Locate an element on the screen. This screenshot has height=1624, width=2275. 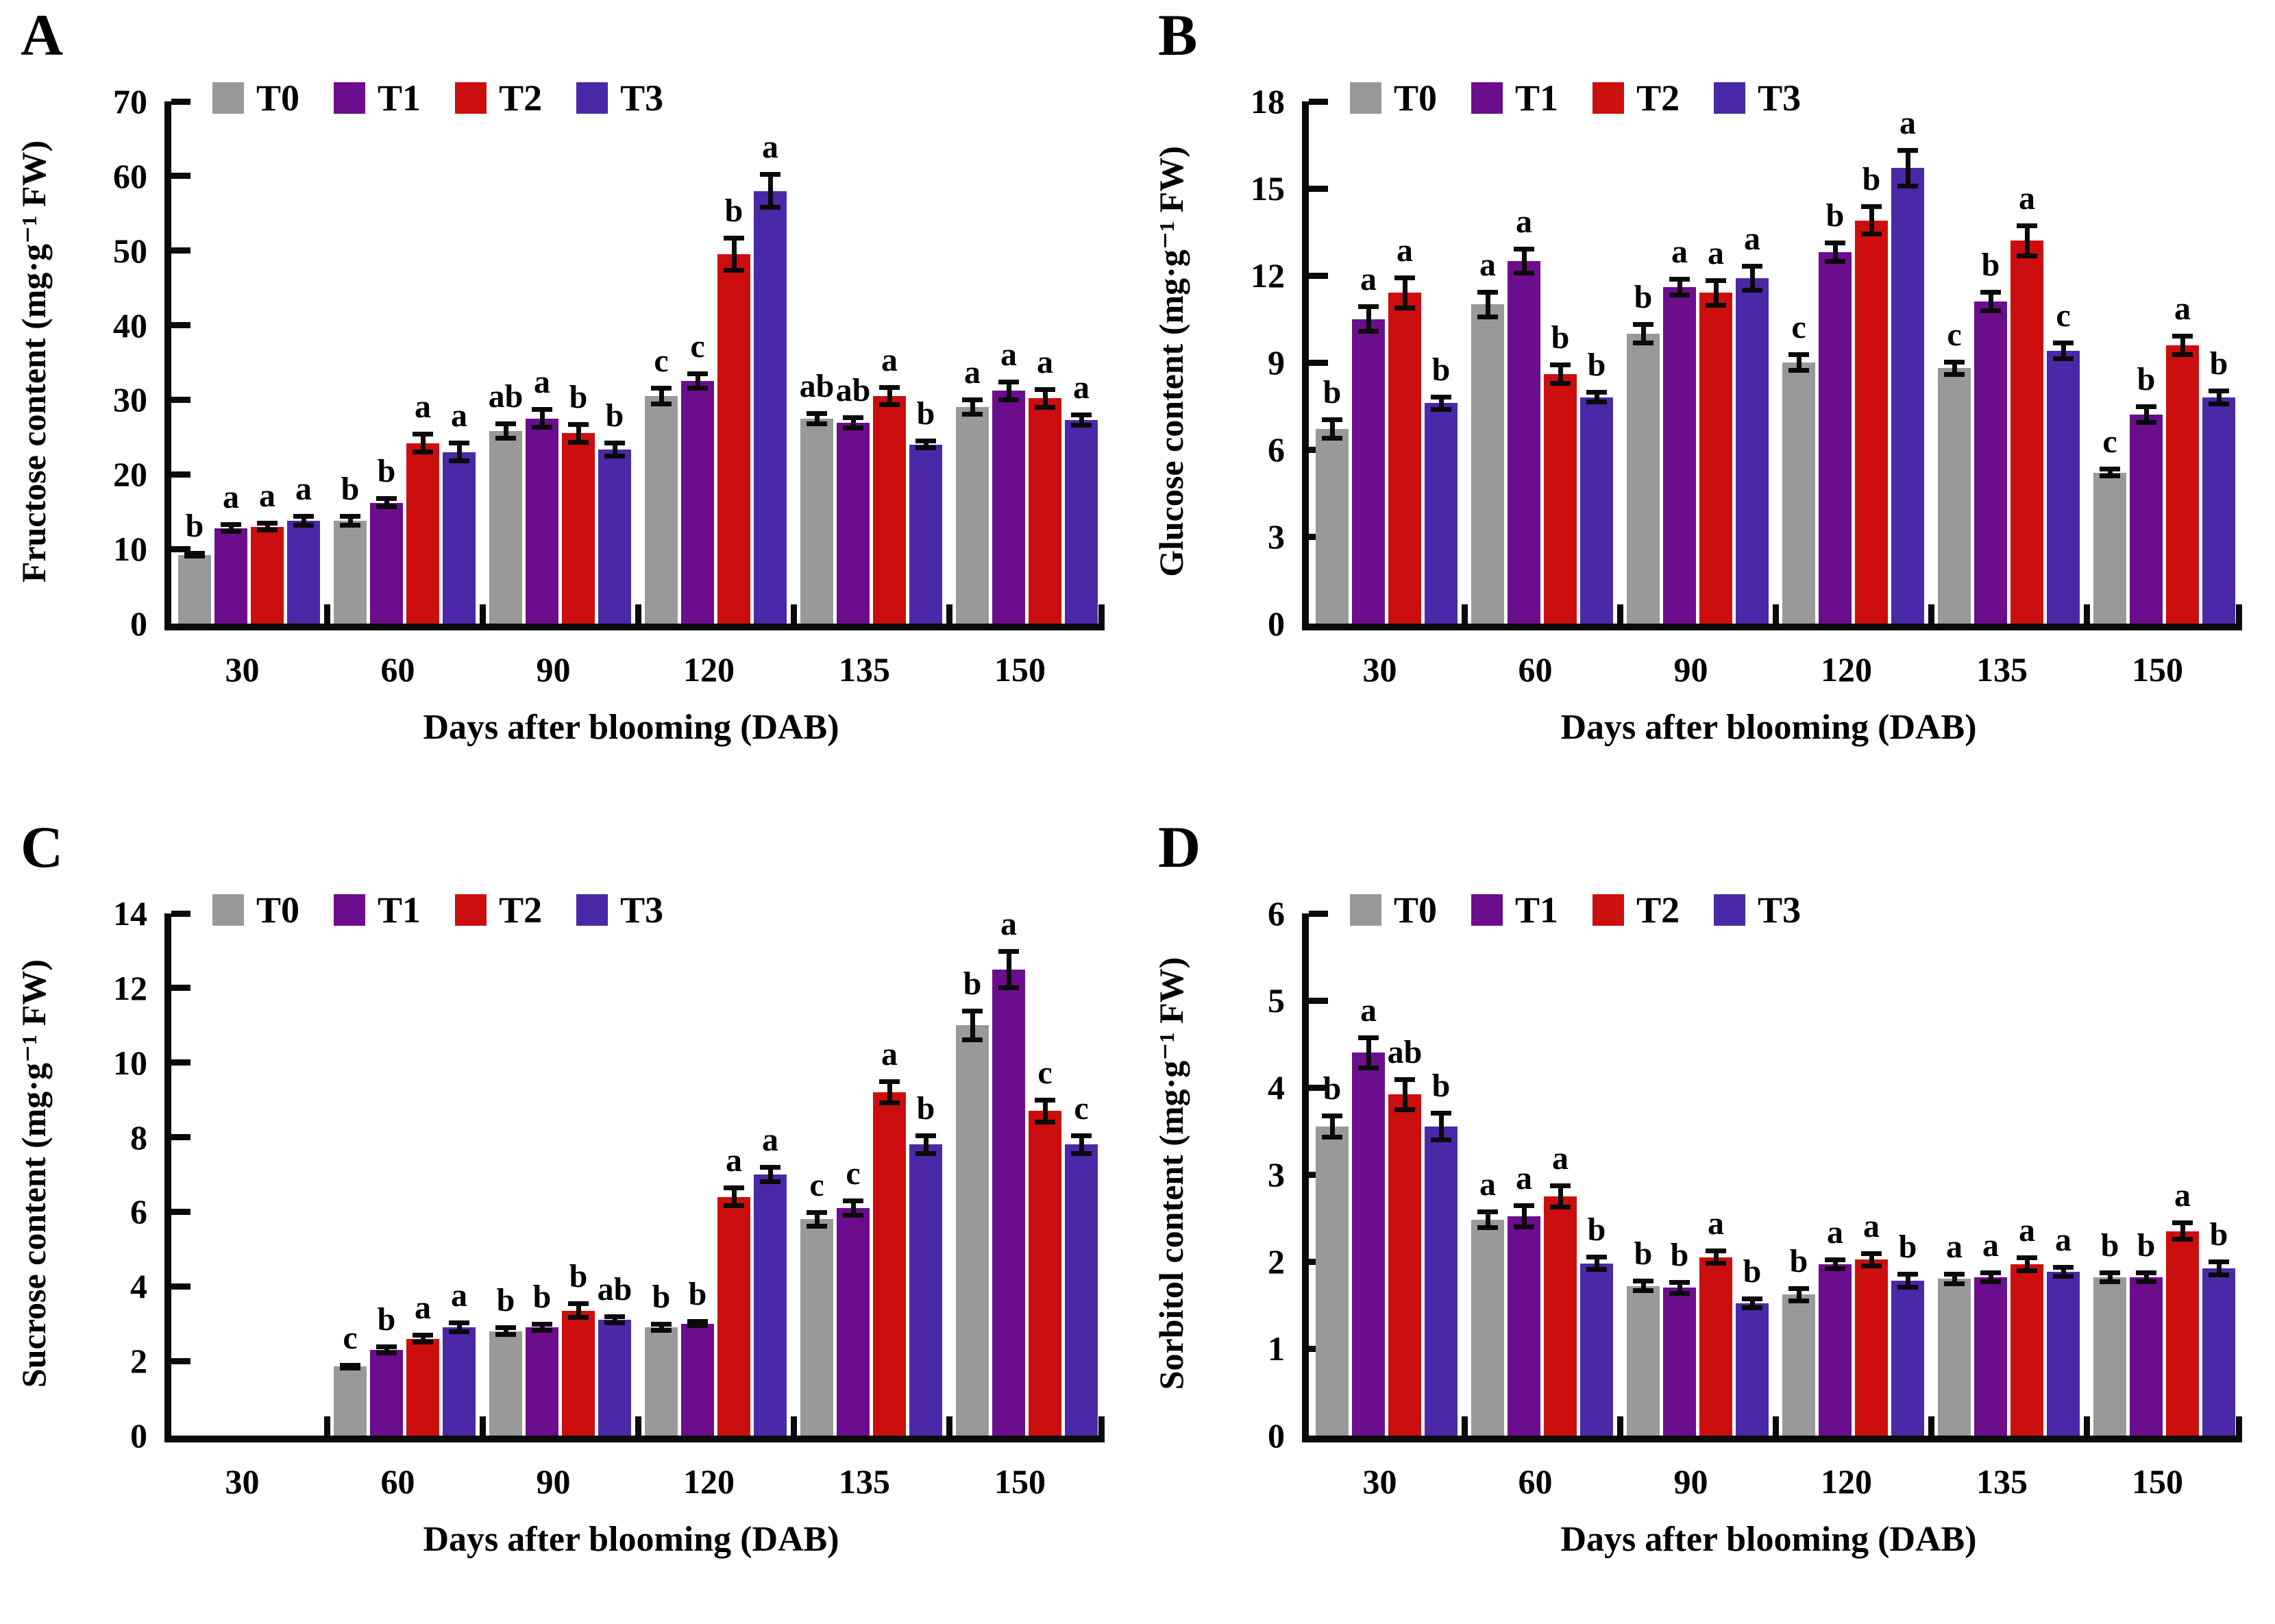
y-axis-tick-label: 1 is located at coordinates (1276, 1349).